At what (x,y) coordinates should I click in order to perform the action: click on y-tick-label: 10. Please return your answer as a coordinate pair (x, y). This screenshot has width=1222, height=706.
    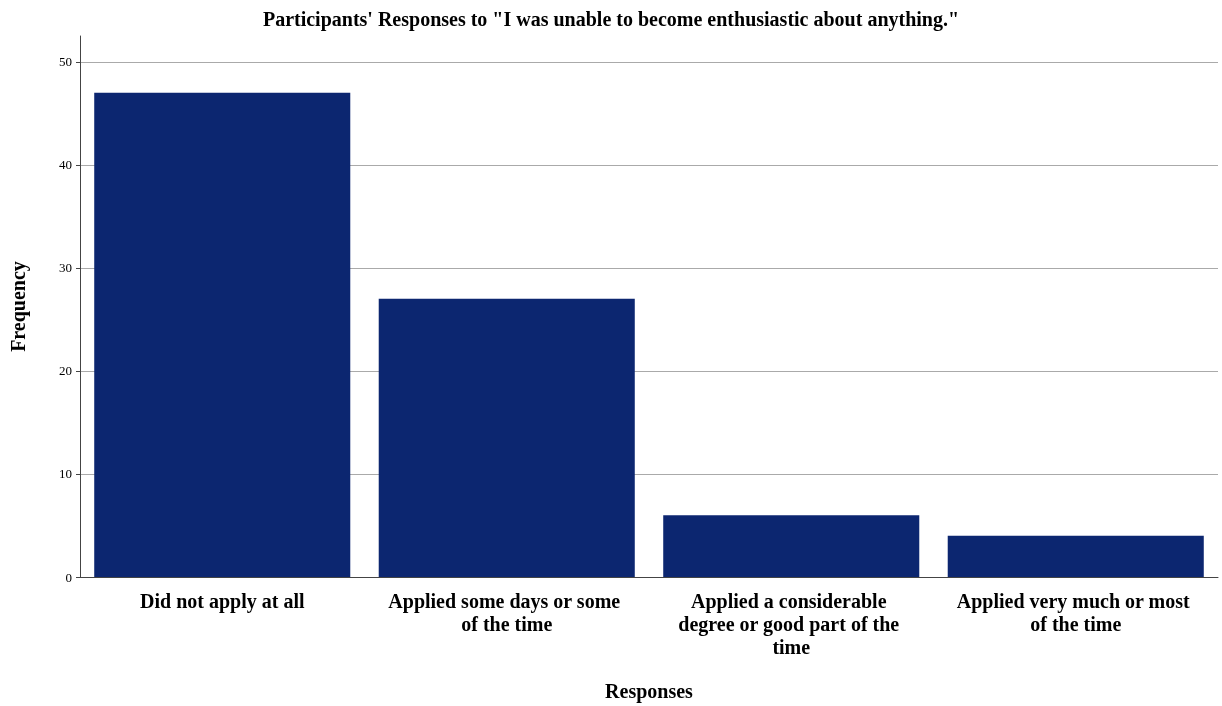
    Looking at the image, I should click on (65, 474).